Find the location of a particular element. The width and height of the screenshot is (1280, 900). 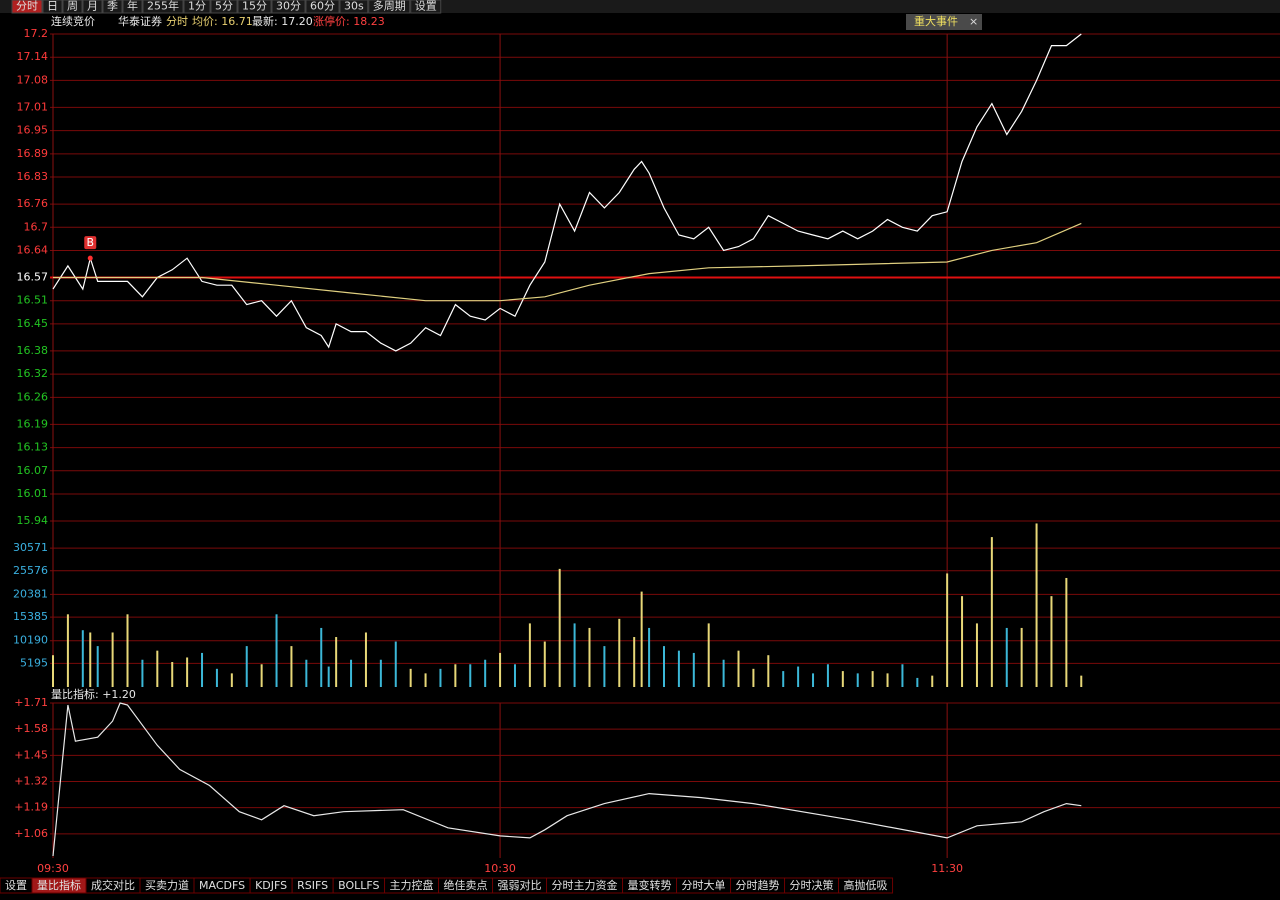

toolbar-item-label: 15分 is located at coordinates (254, 6).